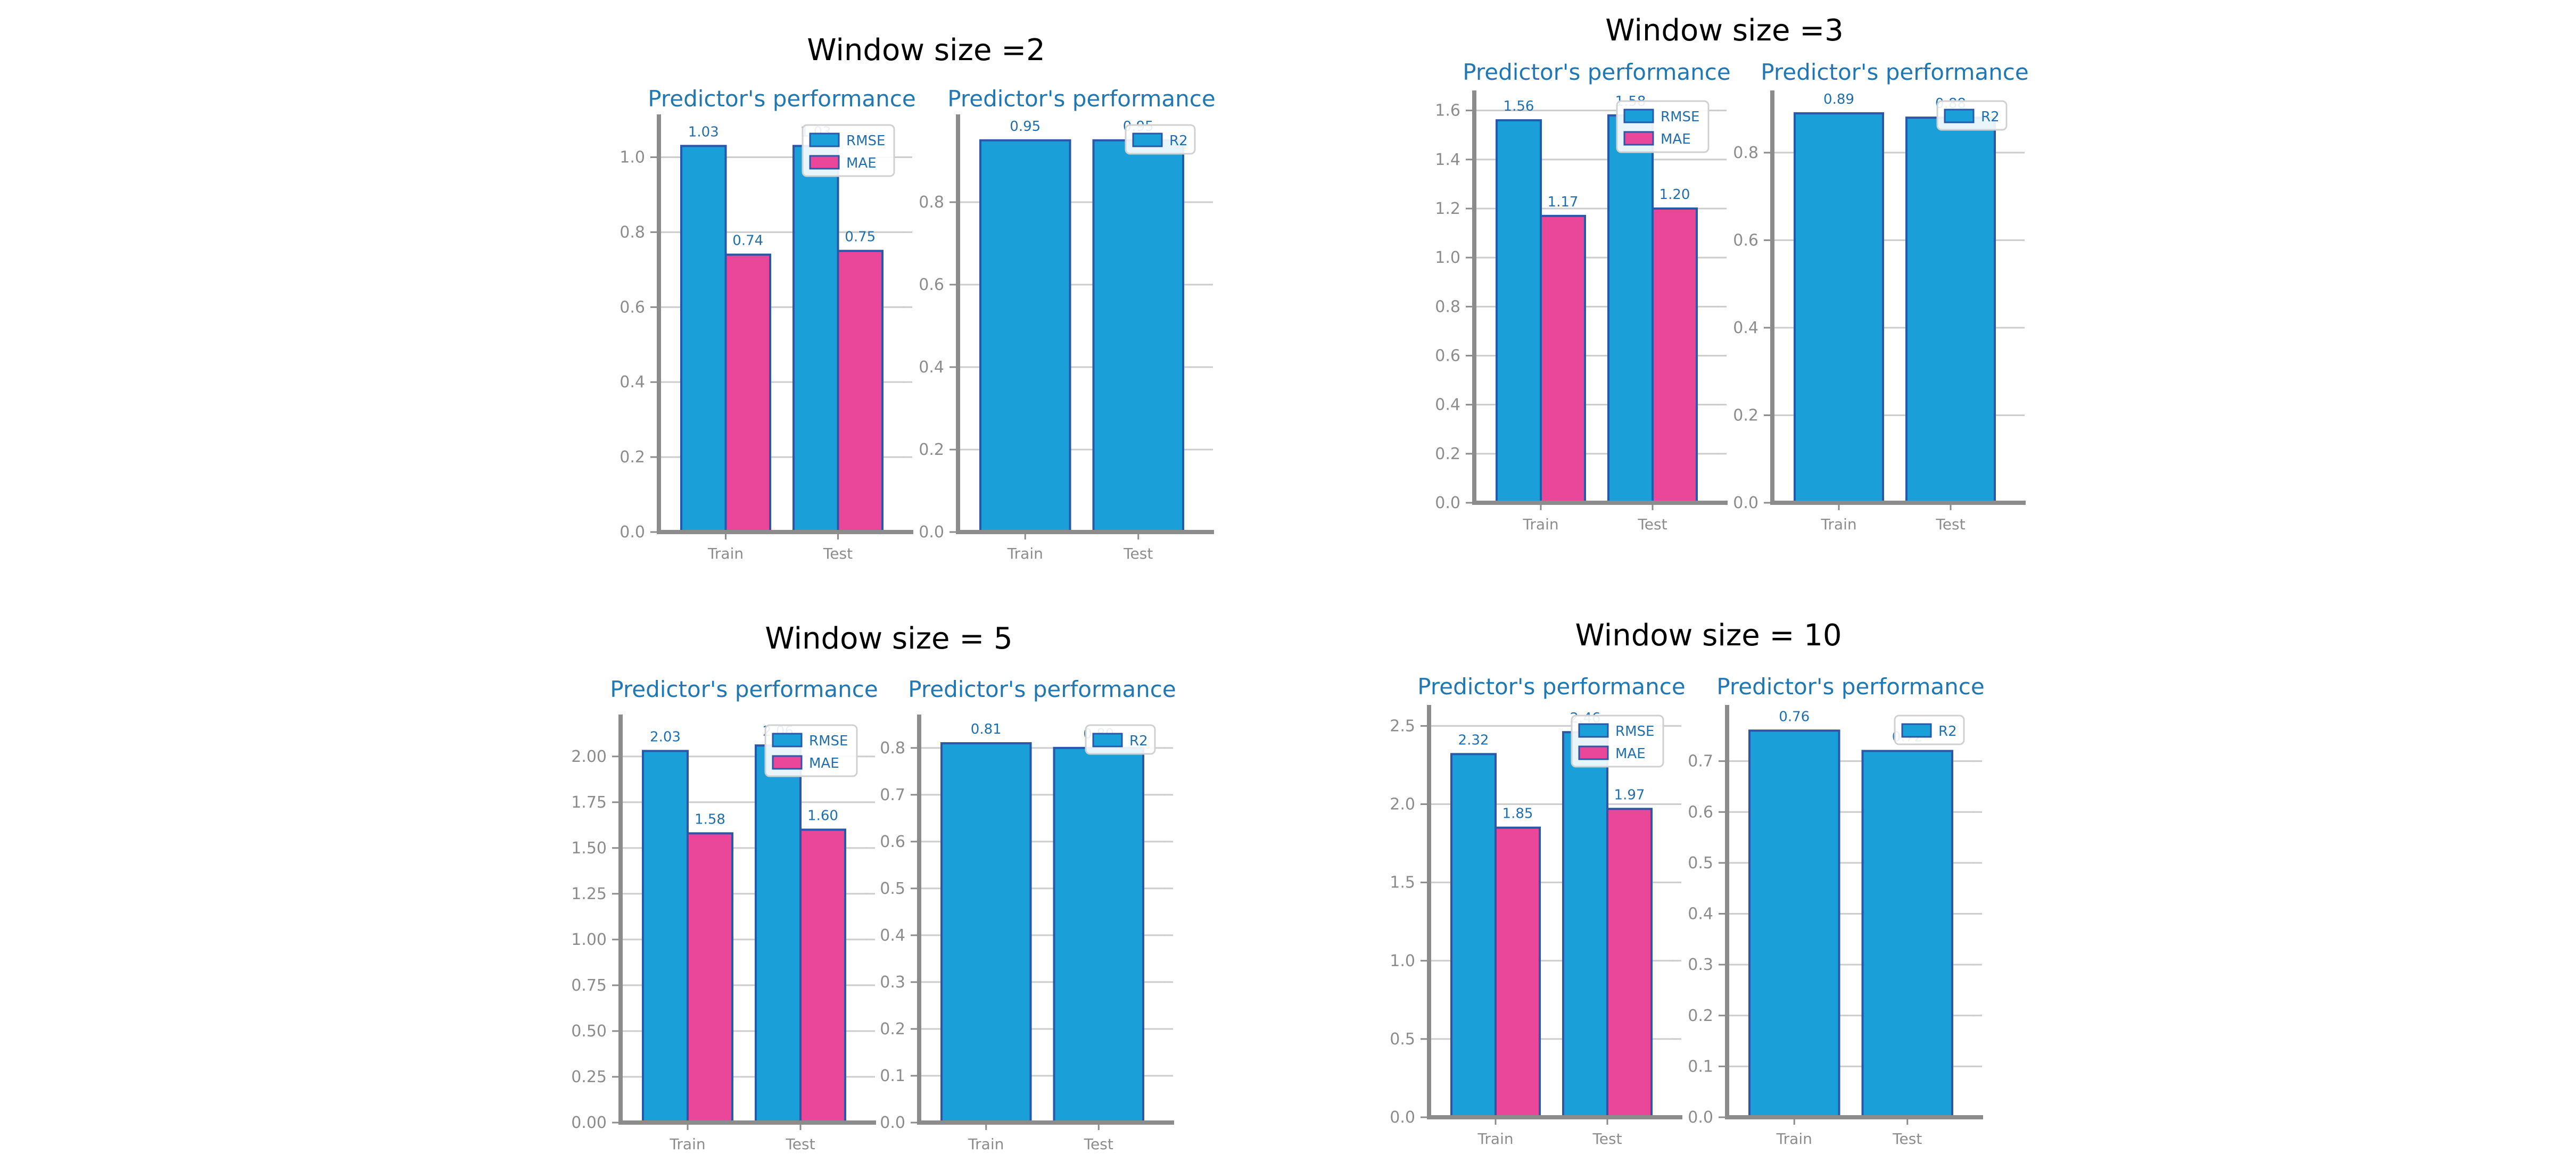 The width and height of the screenshot is (2576, 1171). What do you see at coordinates (1025, 127) in the screenshot?
I see `data-label: 0.95` at bounding box center [1025, 127].